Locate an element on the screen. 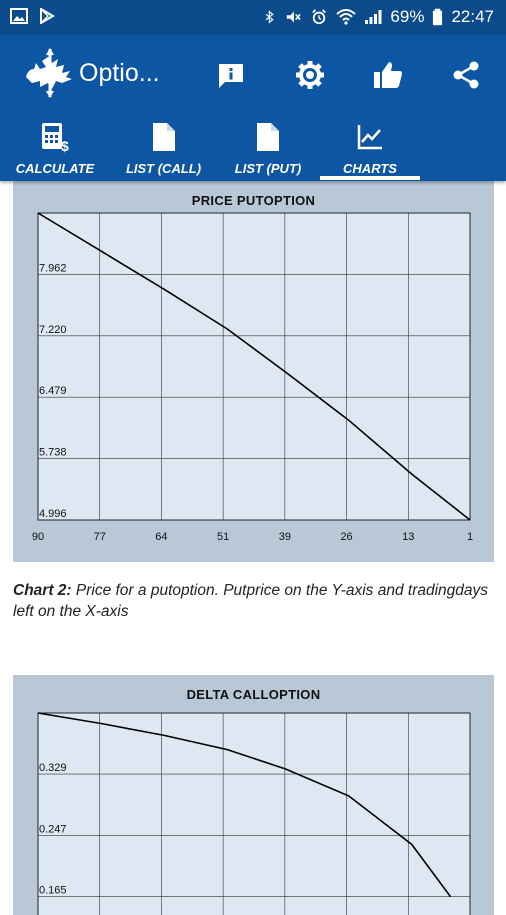 This screenshot has height=915, width=506. active-tab-indicator is located at coordinates (370, 178).